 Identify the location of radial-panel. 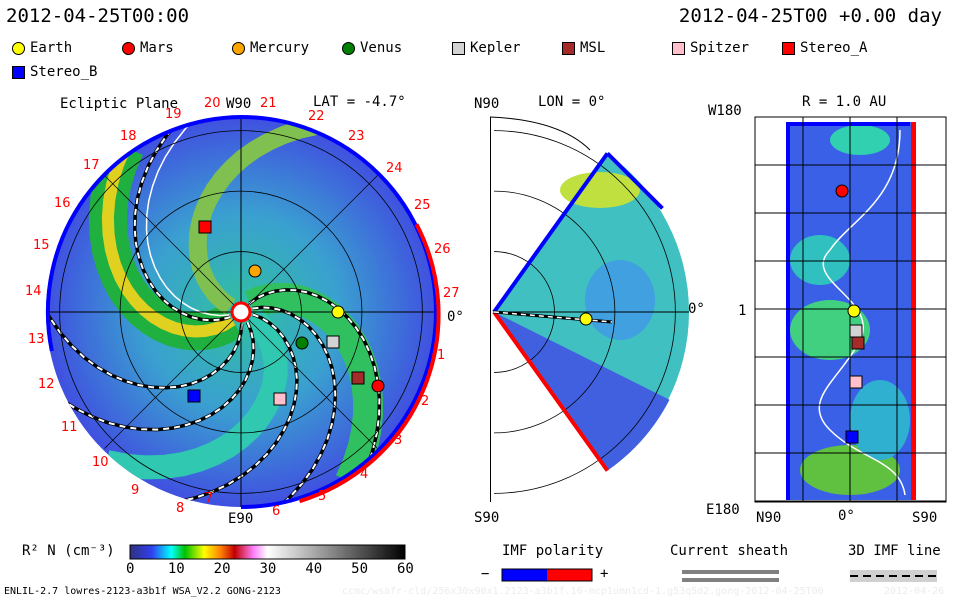
(850, 309).